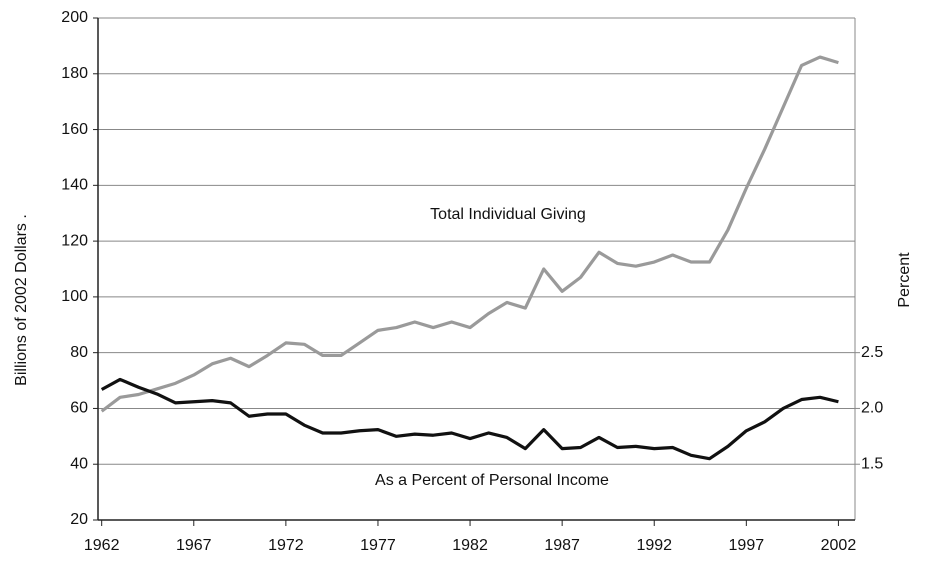  Describe the element at coordinates (872, 352) in the screenshot. I see `y2-tick-label: 2.5` at that location.